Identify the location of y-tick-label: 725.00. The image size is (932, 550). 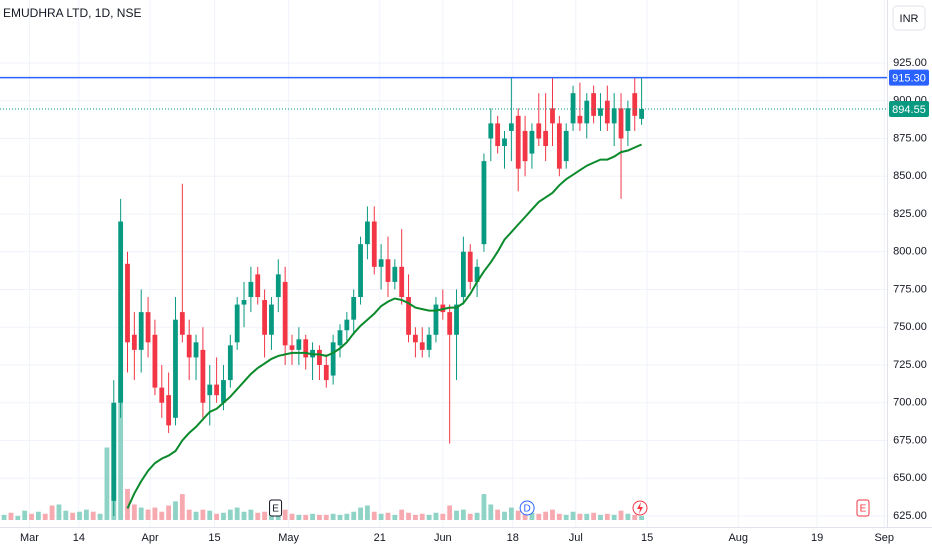
(910, 365).